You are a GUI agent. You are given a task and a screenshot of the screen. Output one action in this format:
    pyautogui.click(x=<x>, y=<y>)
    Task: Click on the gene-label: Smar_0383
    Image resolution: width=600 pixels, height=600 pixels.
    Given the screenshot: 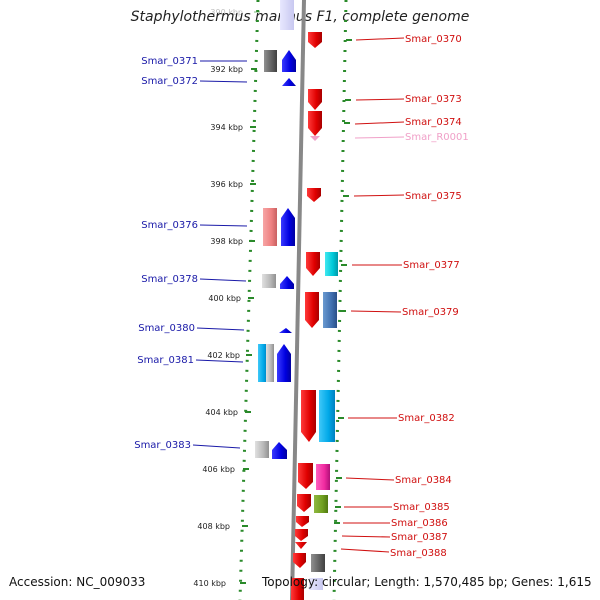 What is the action you would take?
    pyautogui.click(x=162, y=445)
    